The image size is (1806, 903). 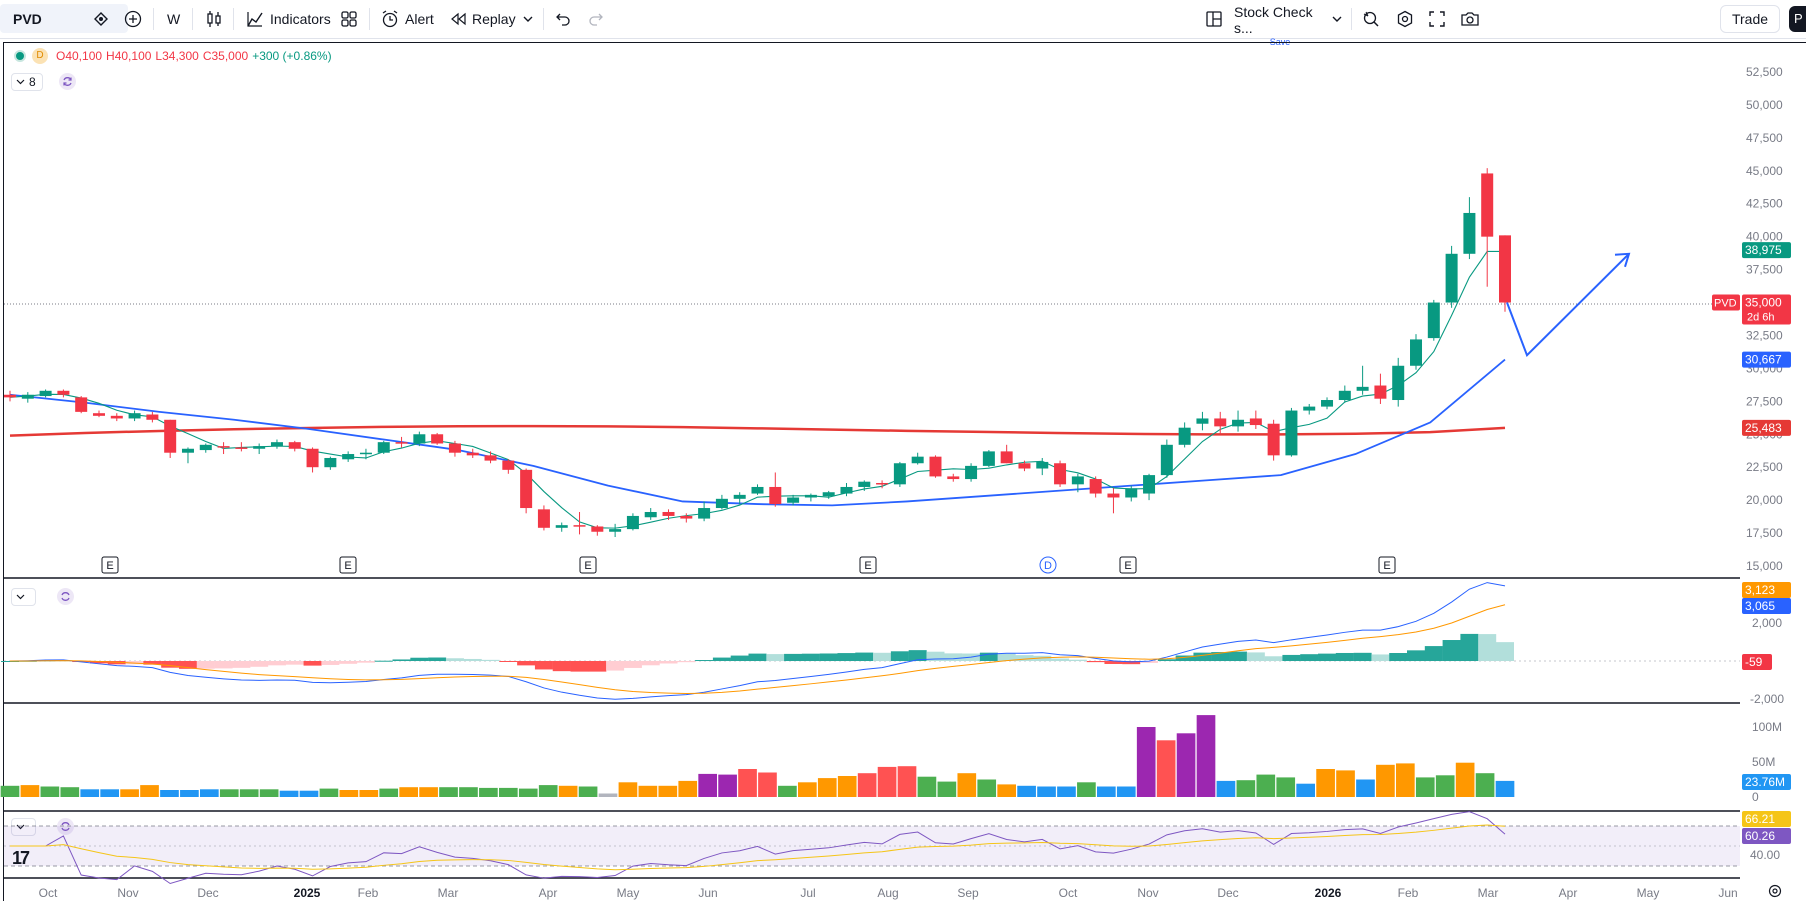 What do you see at coordinates (1405, 19) in the screenshot?
I see `settings-icon` at bounding box center [1405, 19].